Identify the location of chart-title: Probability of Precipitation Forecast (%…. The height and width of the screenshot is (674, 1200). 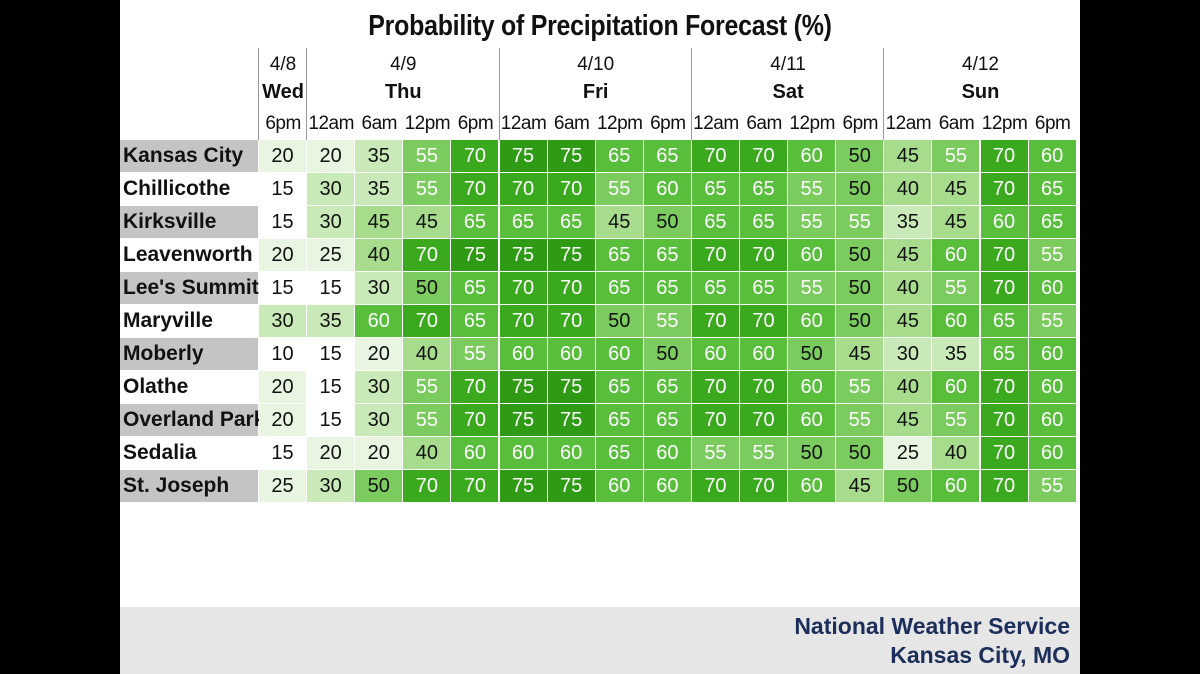
(600, 26).